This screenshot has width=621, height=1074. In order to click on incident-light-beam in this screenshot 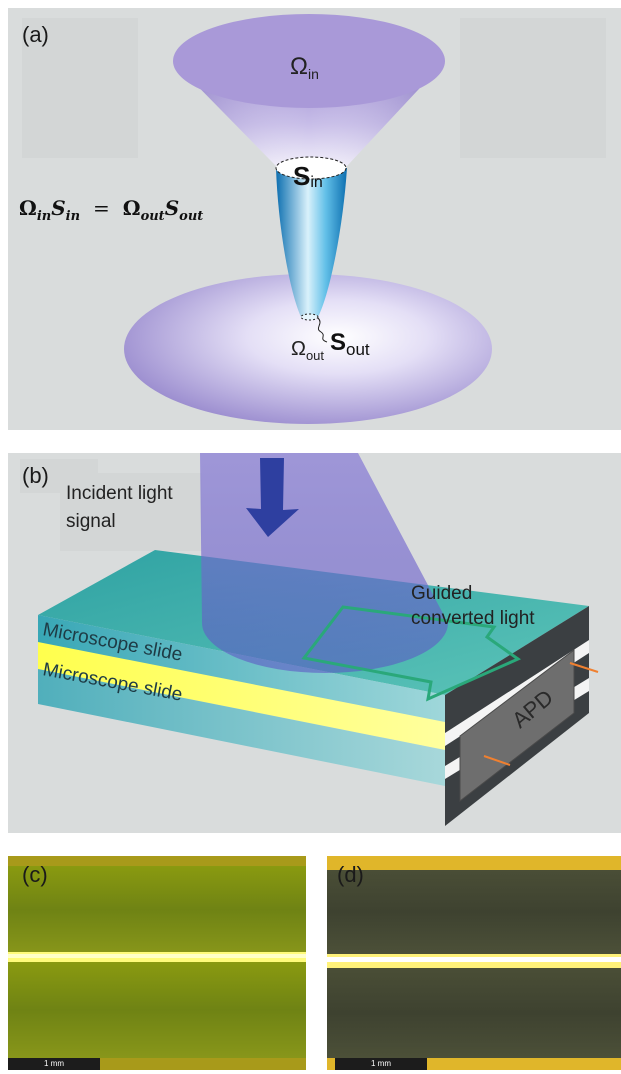, I will do `click(324, 563)`.